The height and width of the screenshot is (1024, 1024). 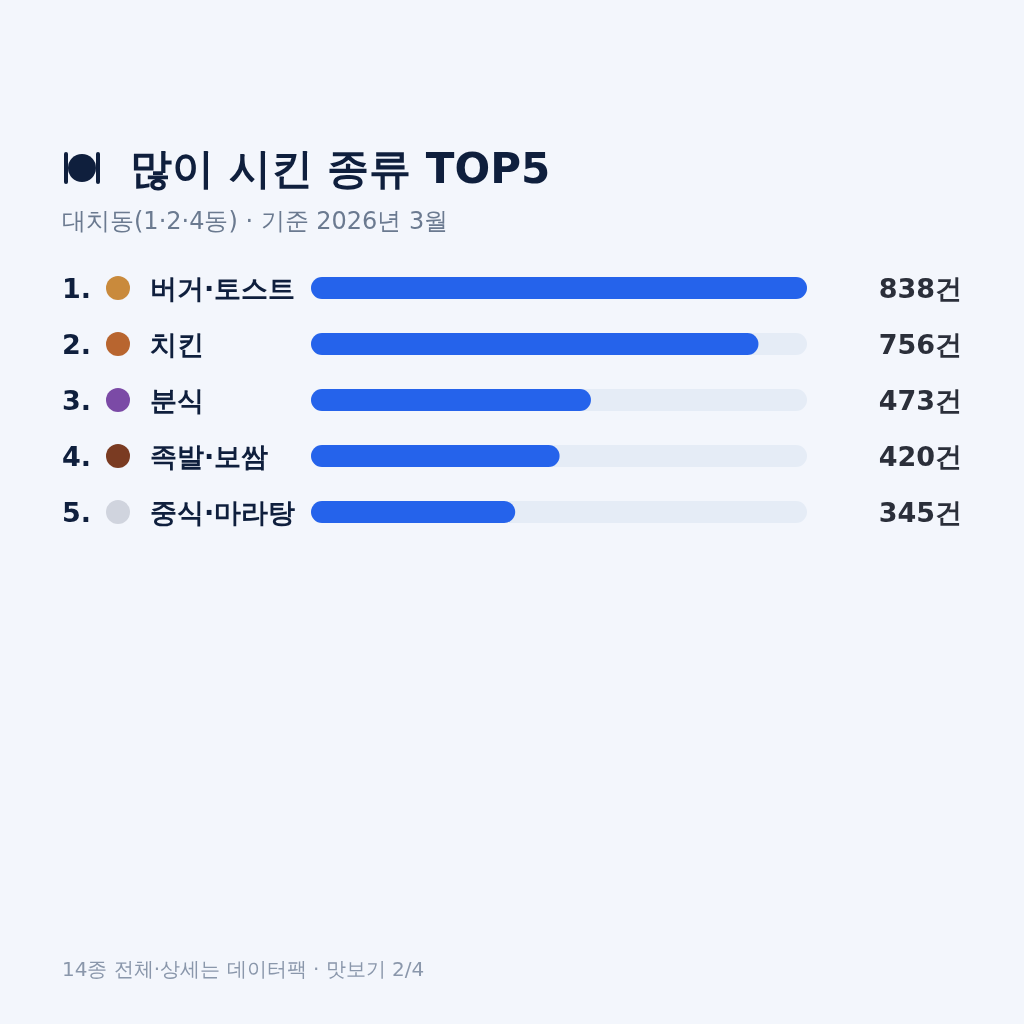 I want to click on y-tick-label: 분식, so click(x=177, y=400).